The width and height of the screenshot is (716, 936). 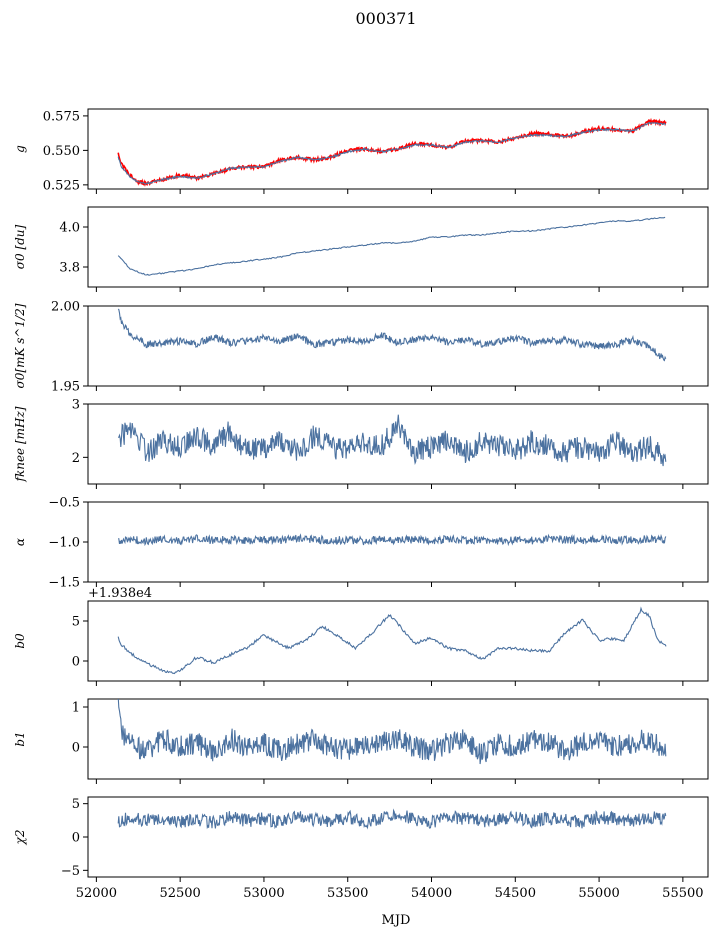 I want to click on y-tick-label: 3.8, so click(x=69, y=268).